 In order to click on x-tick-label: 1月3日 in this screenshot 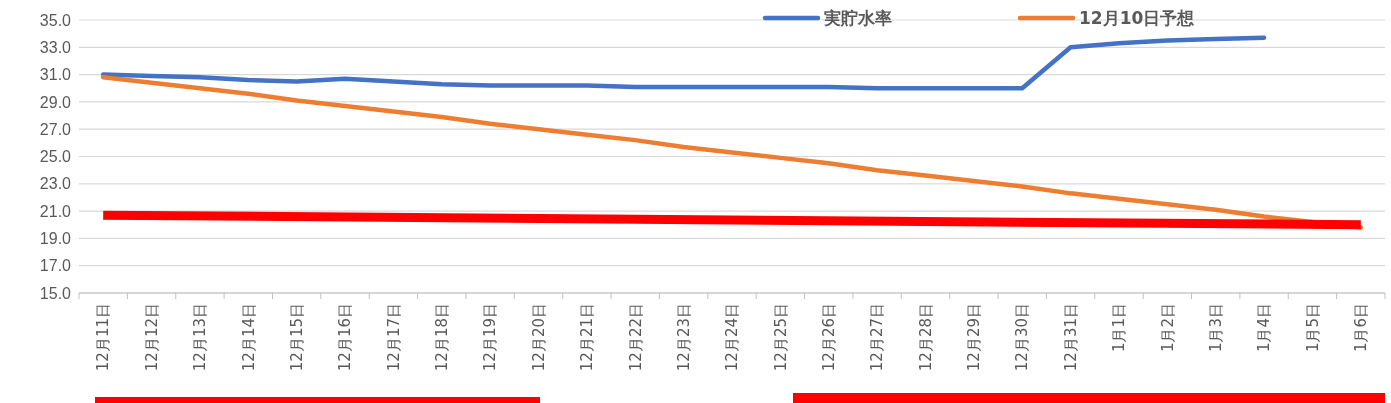, I will do `click(1215, 328)`.